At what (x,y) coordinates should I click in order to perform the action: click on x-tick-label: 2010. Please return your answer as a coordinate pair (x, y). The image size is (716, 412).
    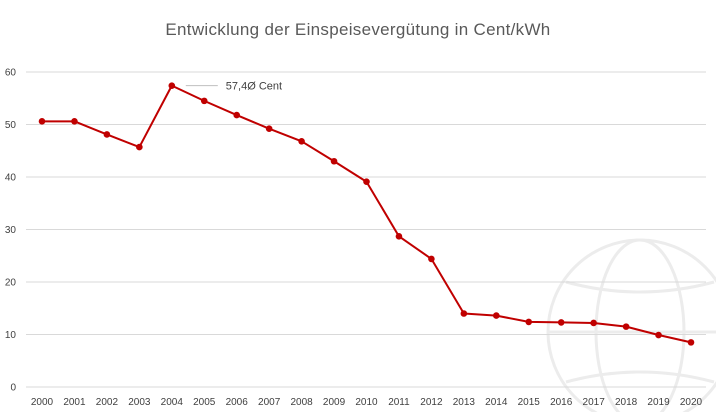
    Looking at the image, I should click on (366, 402).